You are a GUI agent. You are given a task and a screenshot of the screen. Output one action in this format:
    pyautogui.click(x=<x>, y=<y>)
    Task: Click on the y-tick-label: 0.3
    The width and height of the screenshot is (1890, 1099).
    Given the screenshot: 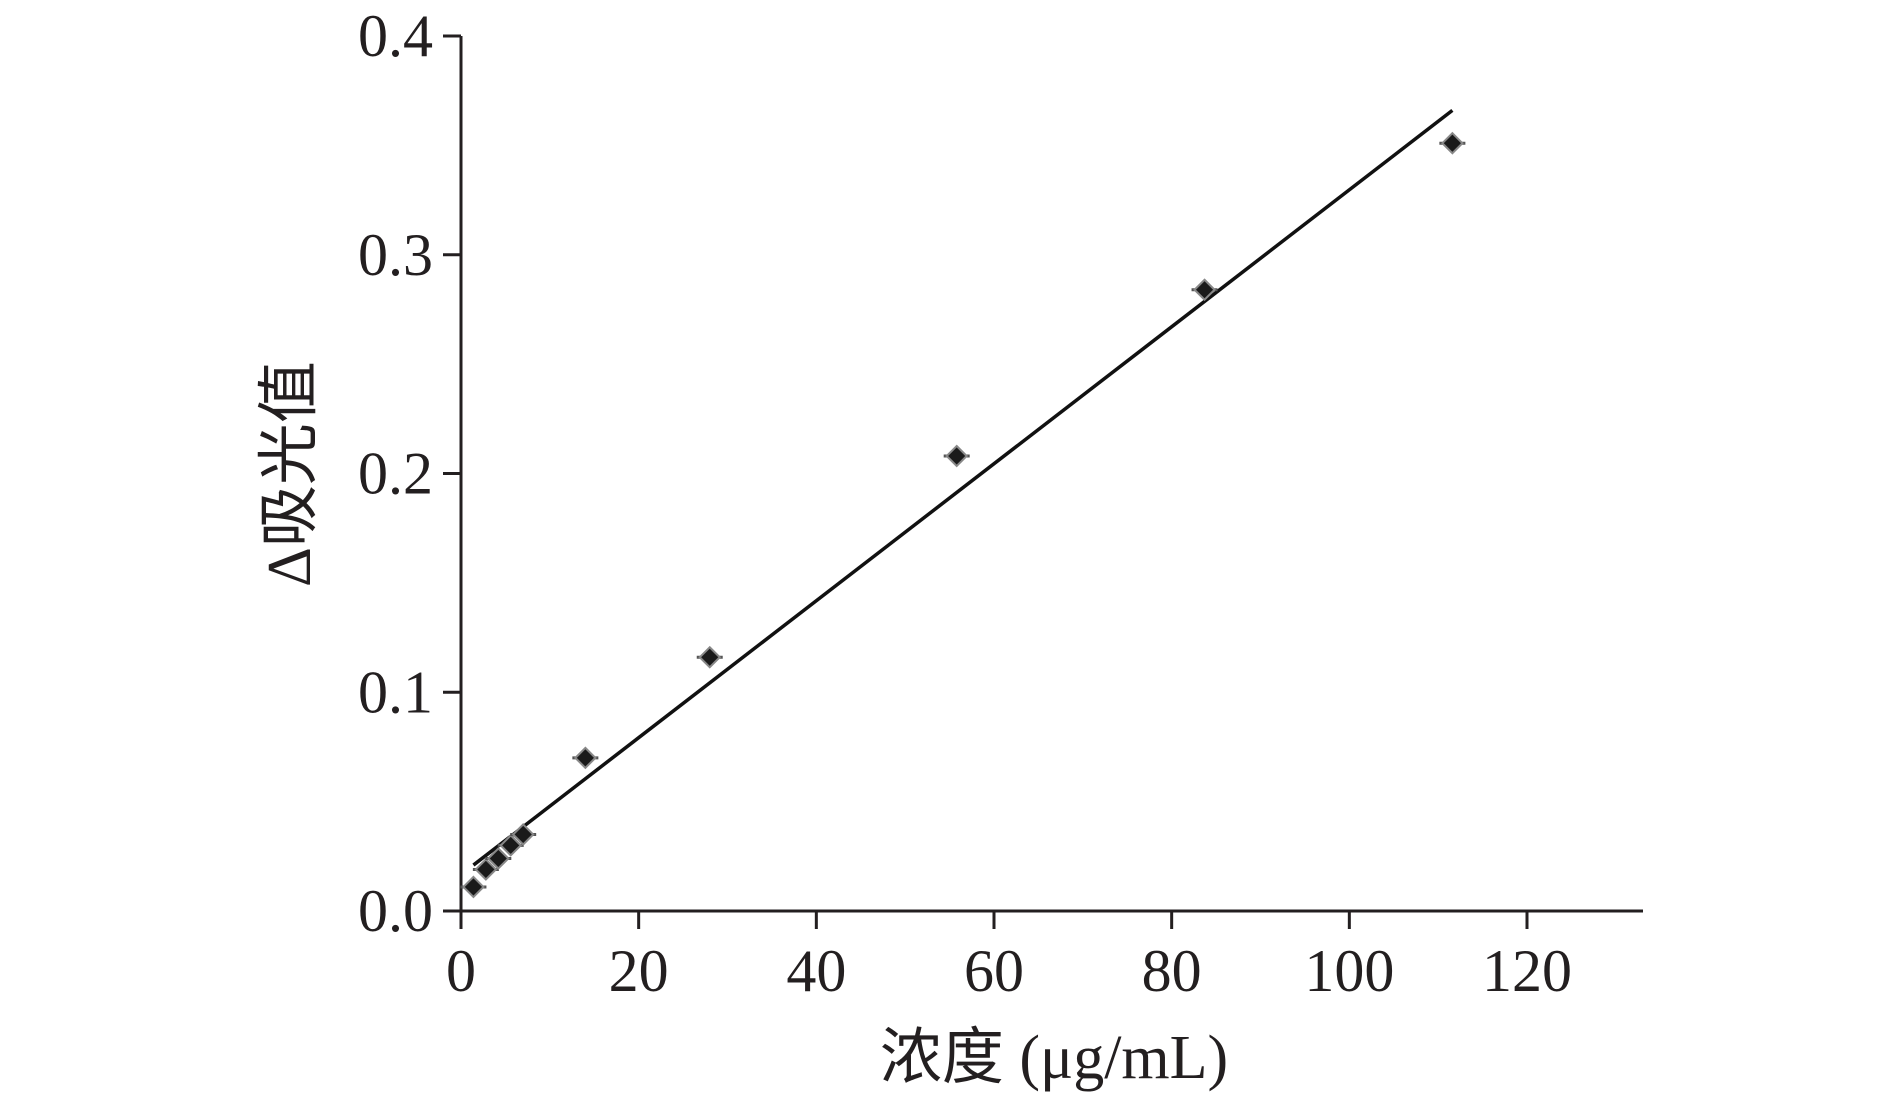 What is the action you would take?
    pyautogui.click(x=395, y=255)
    